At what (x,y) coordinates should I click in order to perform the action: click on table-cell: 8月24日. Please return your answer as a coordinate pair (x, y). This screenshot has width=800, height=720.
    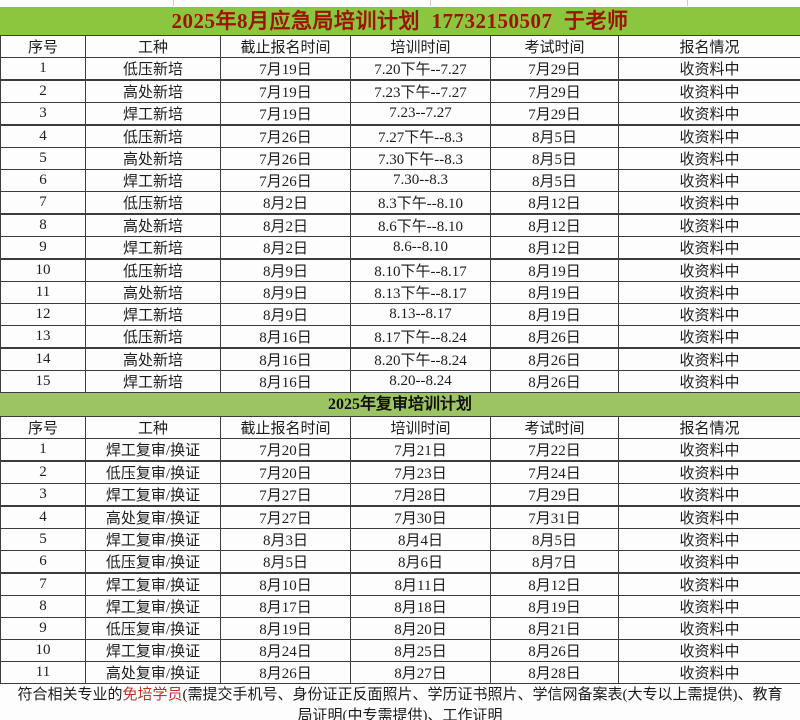
    Looking at the image, I should click on (285, 650).